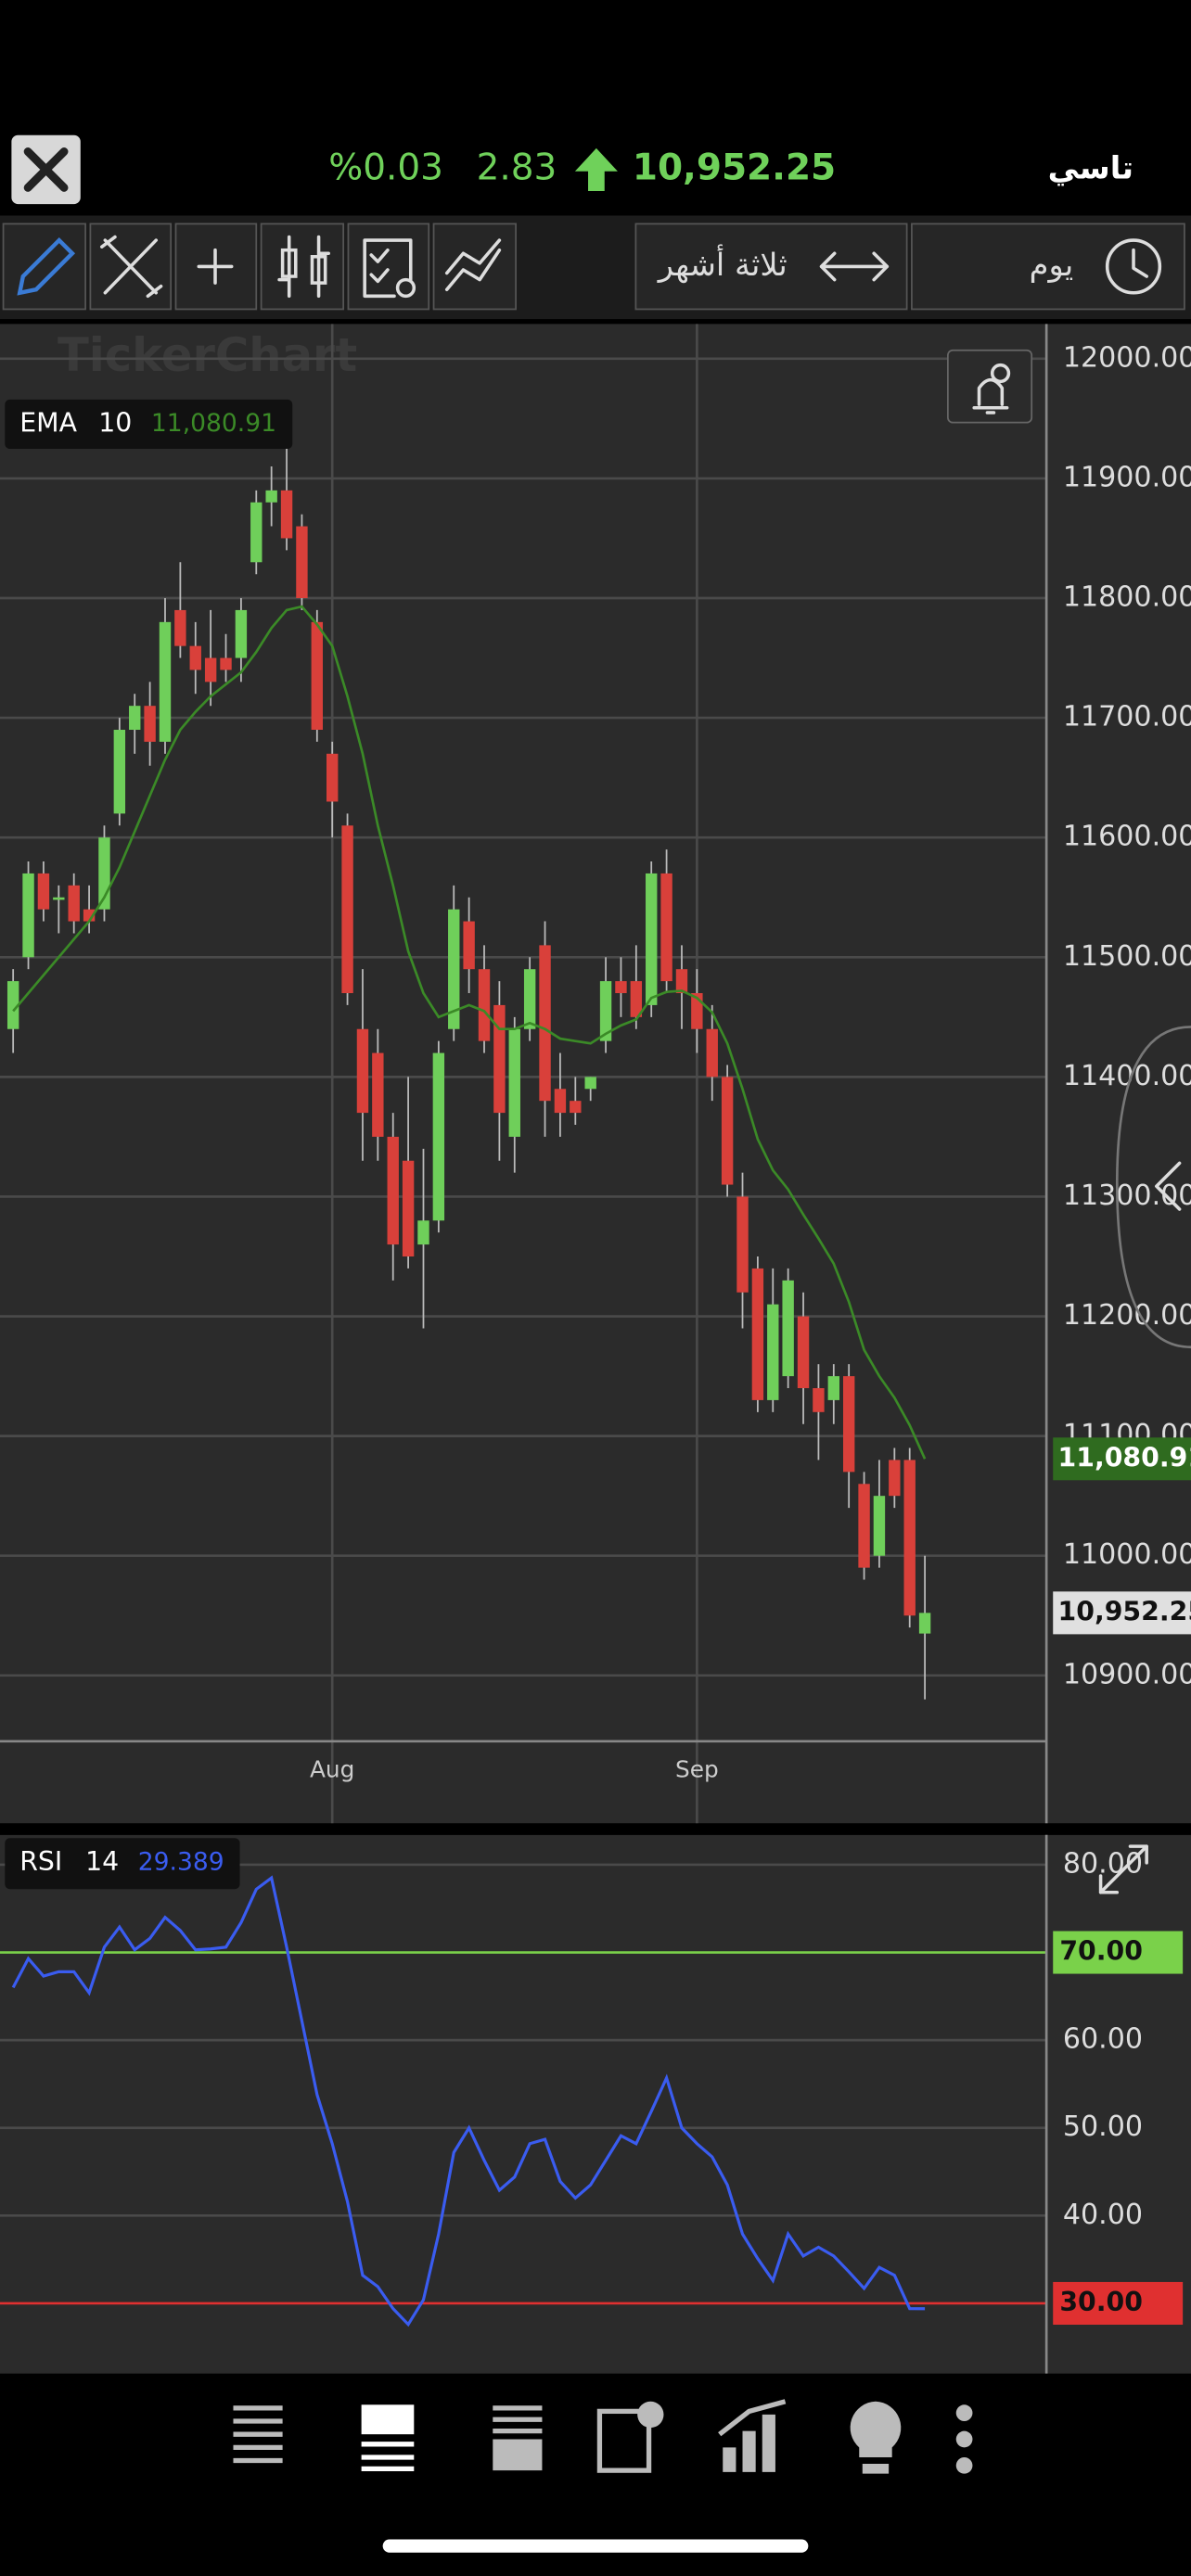 Image resolution: width=1191 pixels, height=2576 pixels. I want to click on y-tick-label: 11300.00, so click(1127, 1196).